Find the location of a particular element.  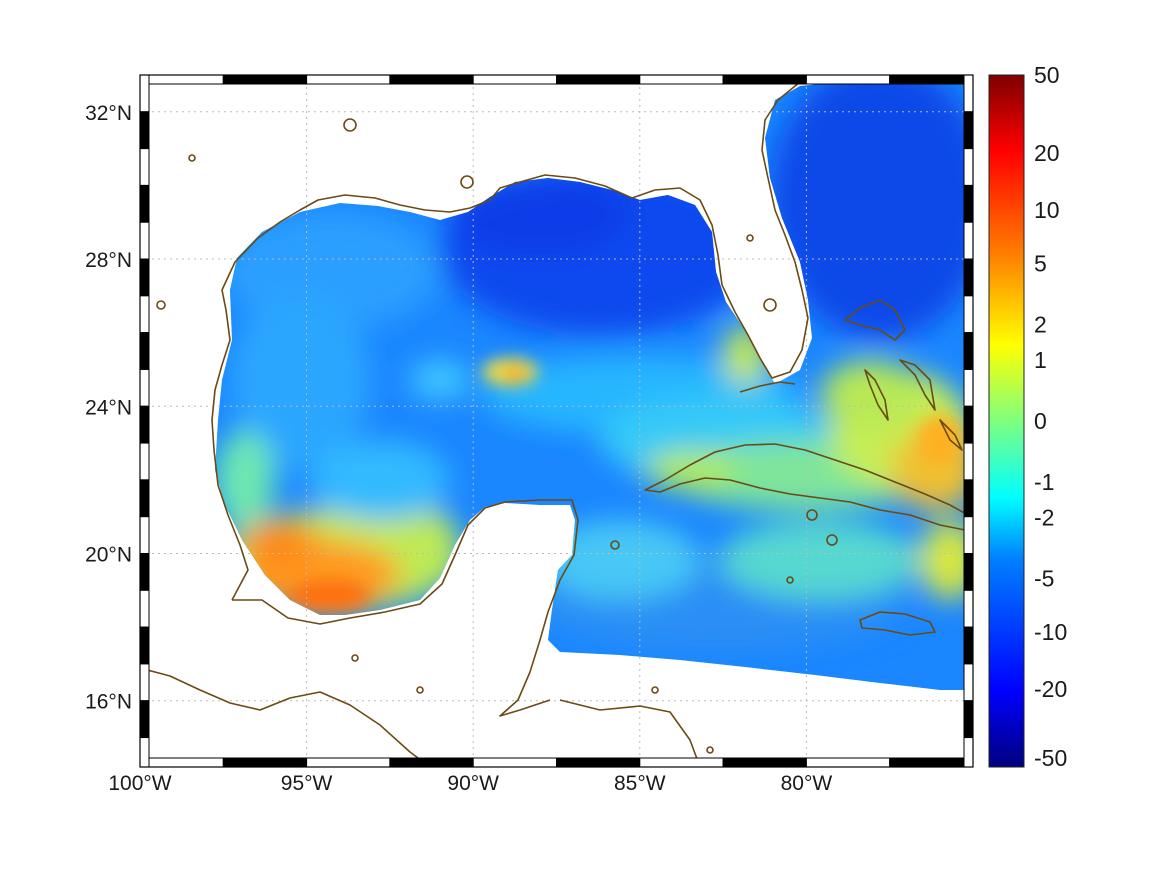

colorbar-tick-label: -50 is located at coordinates (1050, 758).